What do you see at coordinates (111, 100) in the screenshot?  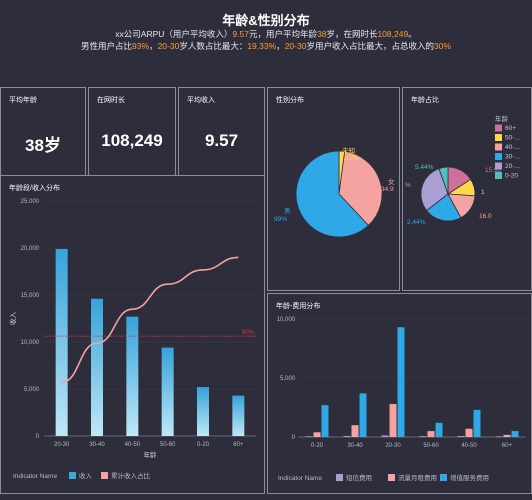 I see `kpi-title: 在网时长` at bounding box center [111, 100].